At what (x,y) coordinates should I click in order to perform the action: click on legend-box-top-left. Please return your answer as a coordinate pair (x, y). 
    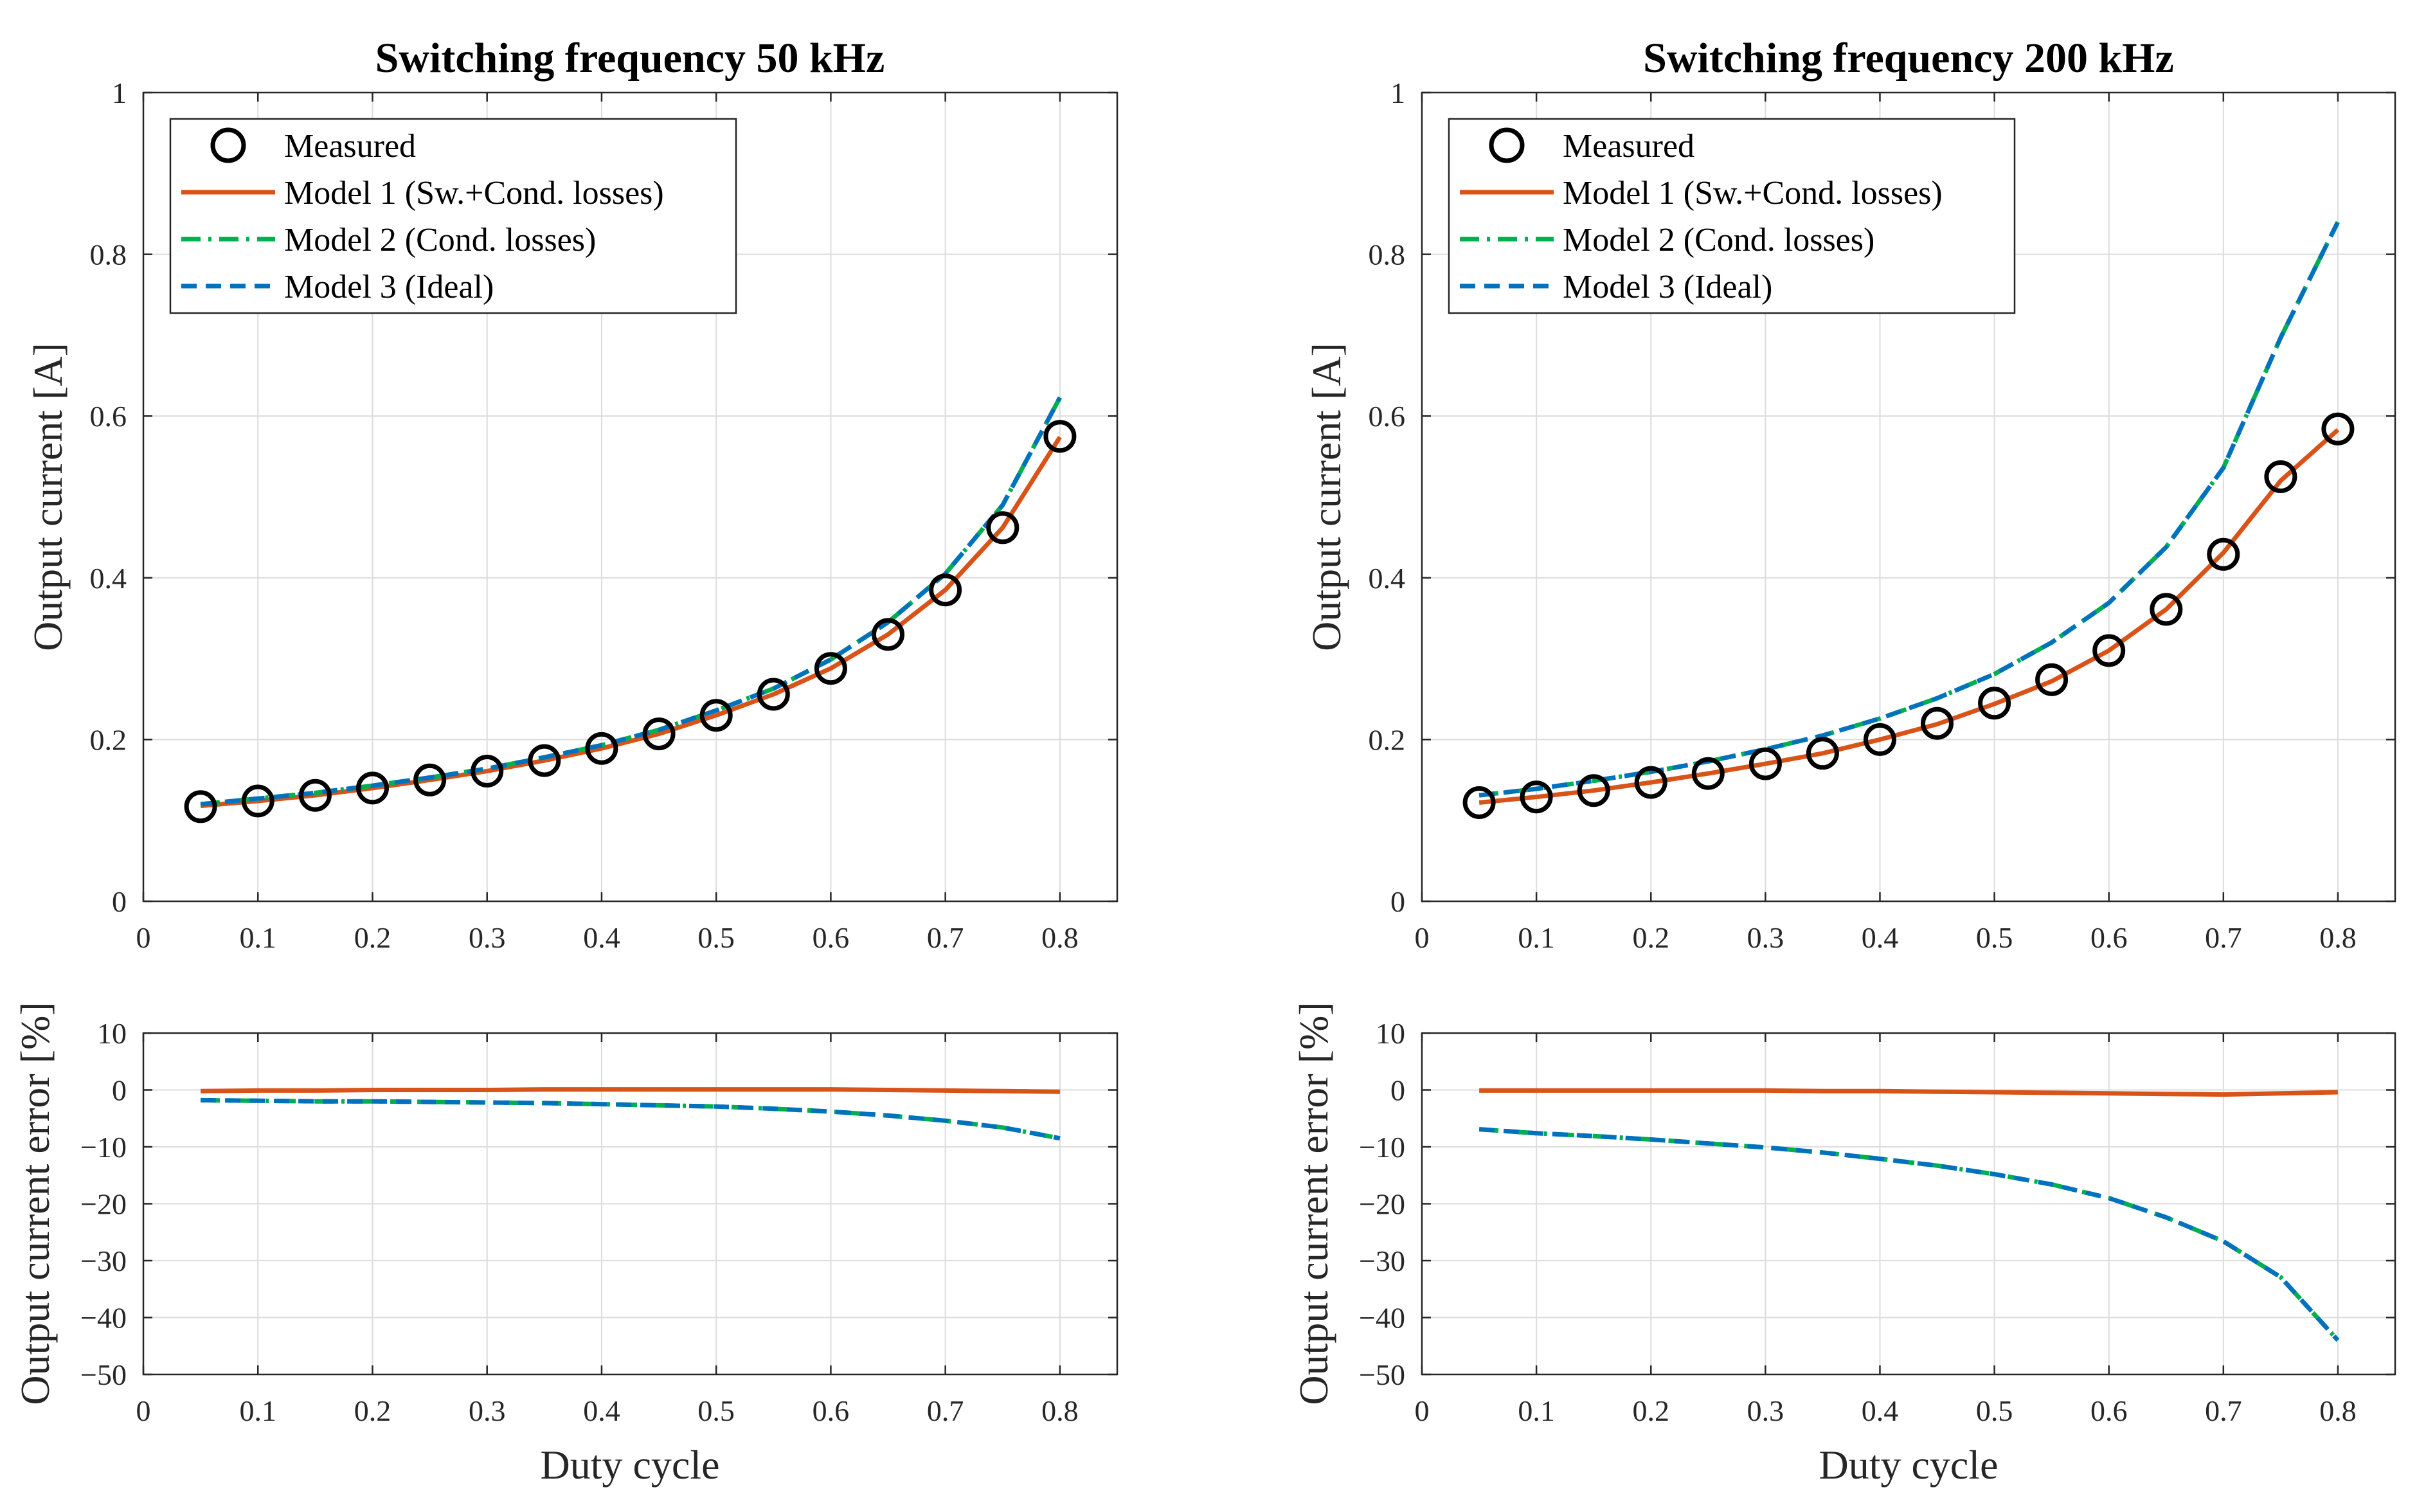
    Looking at the image, I should click on (453, 216).